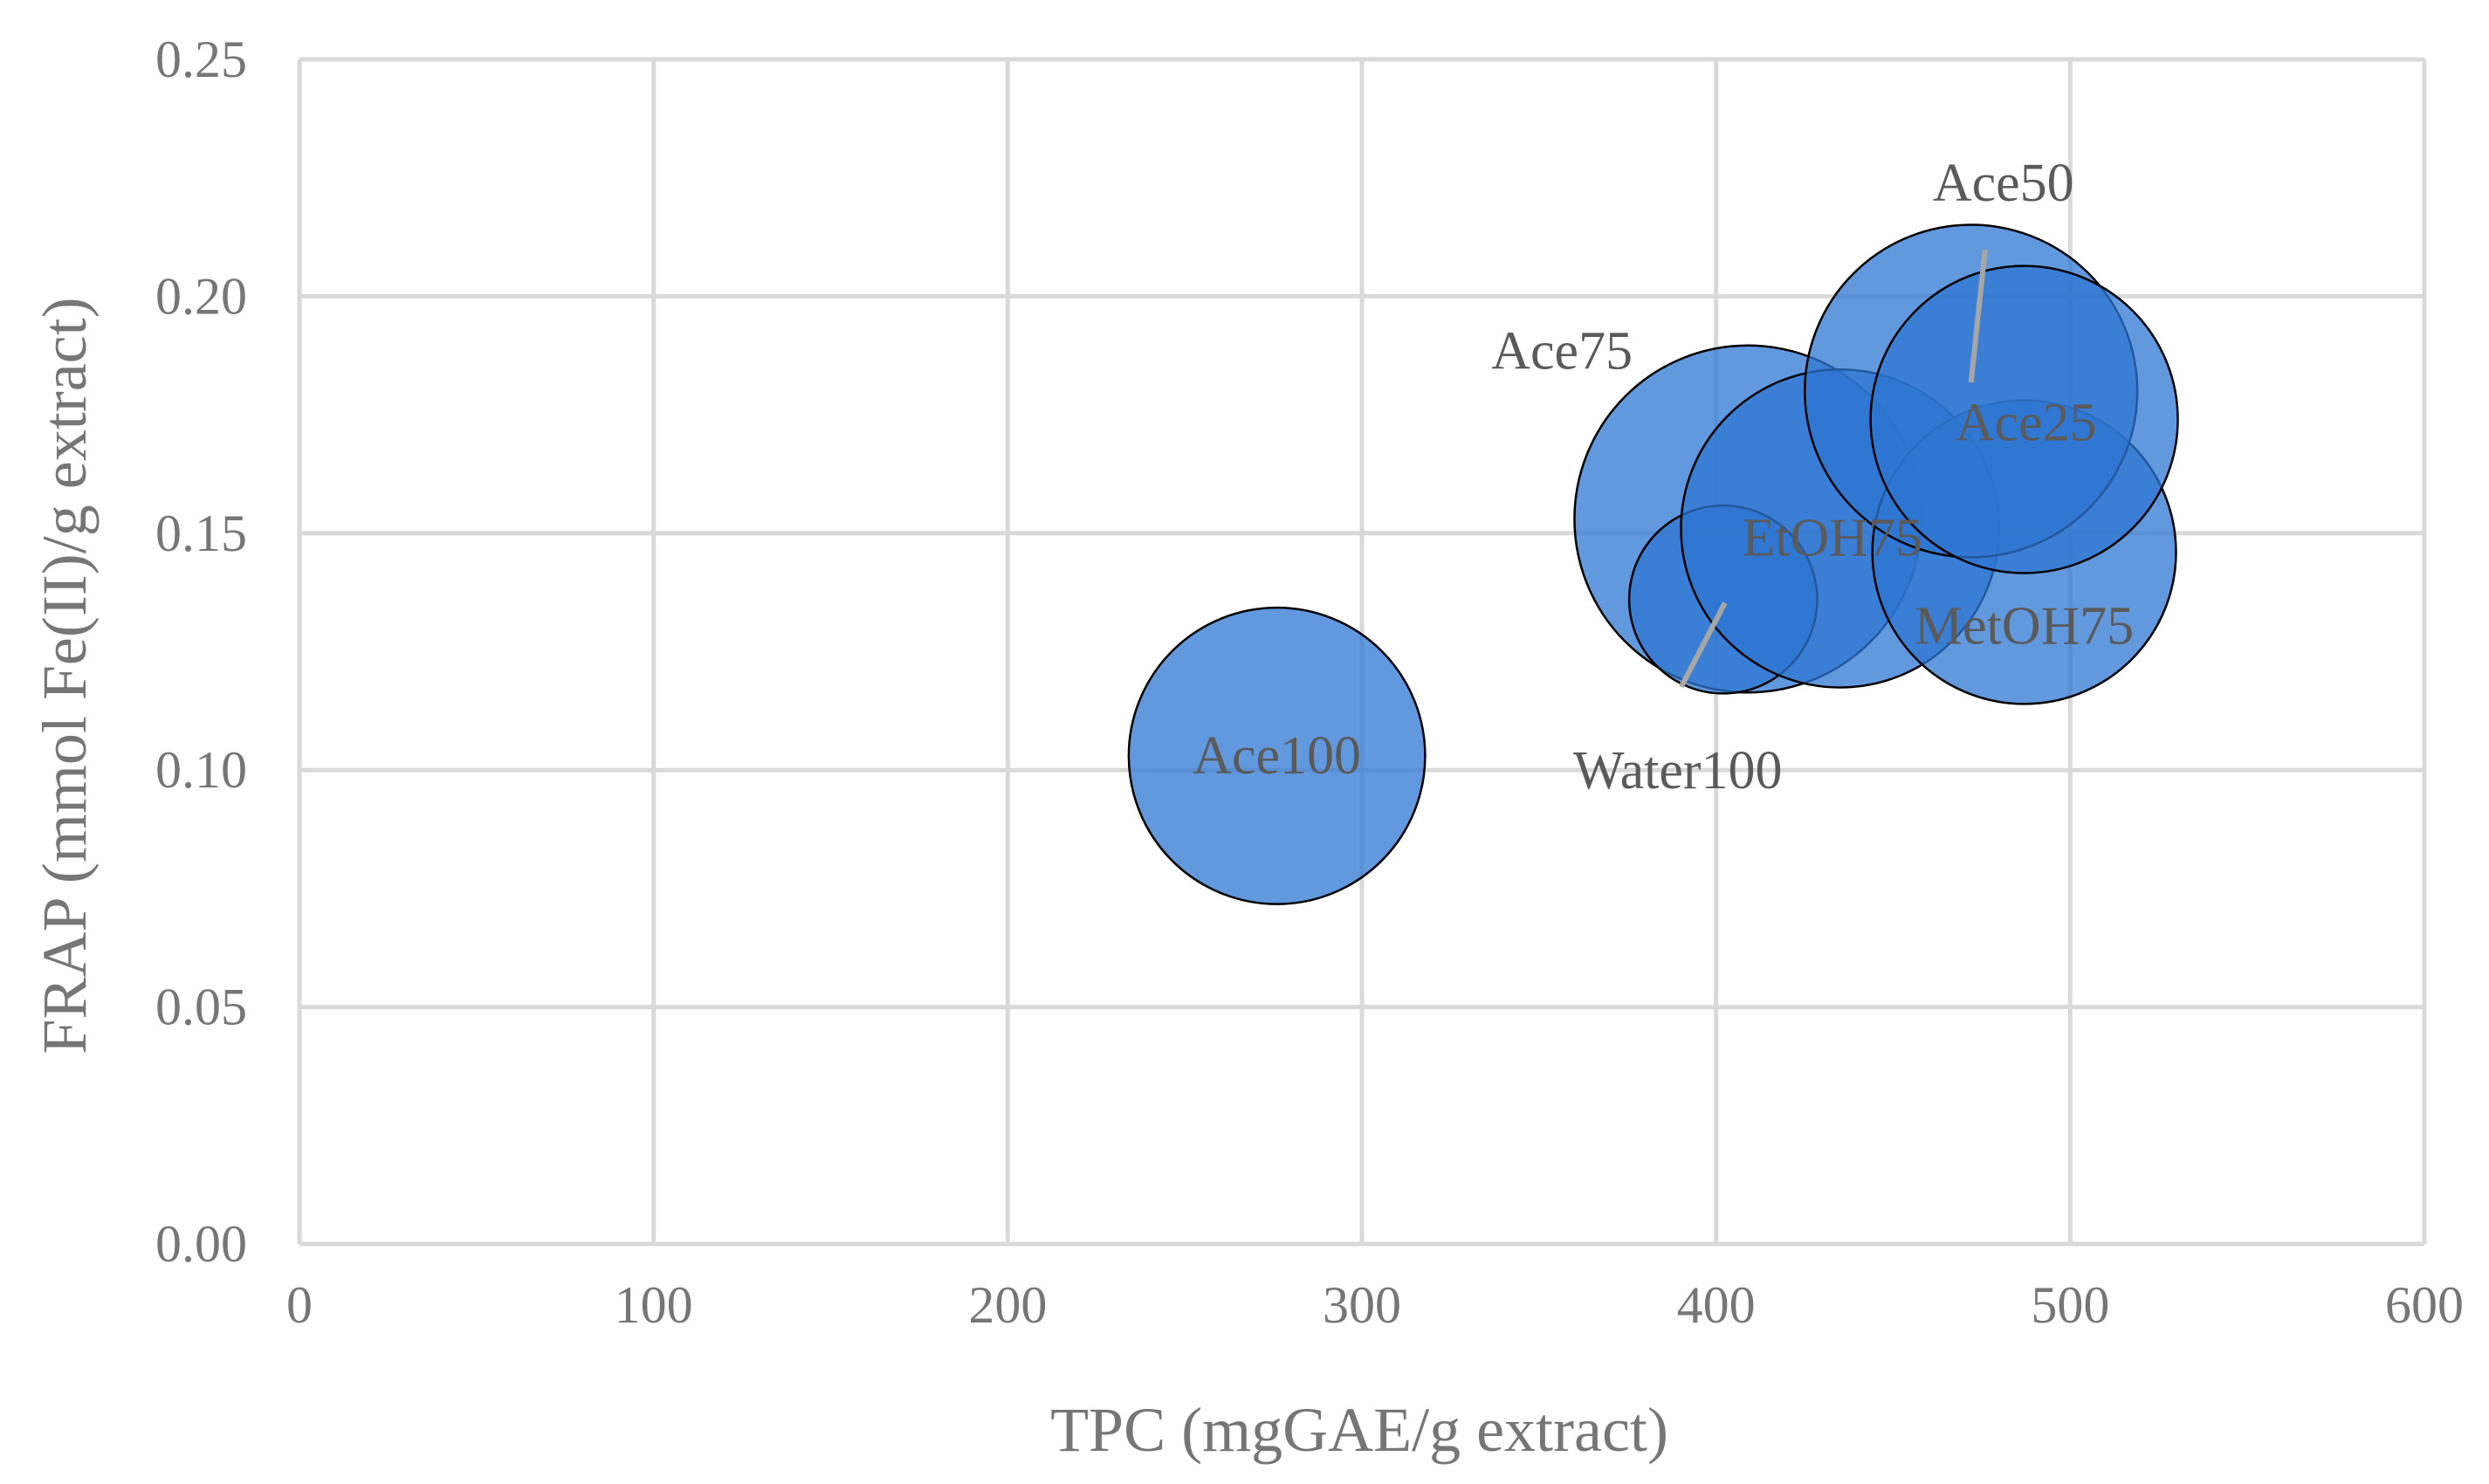 This screenshot has width=2489, height=1484. I want to click on bubble-ace100, so click(1277, 755).